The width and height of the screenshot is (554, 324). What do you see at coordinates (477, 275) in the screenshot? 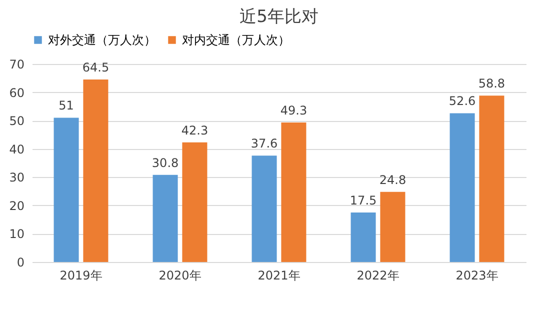
I see `x-tick-label: 2023年` at bounding box center [477, 275].